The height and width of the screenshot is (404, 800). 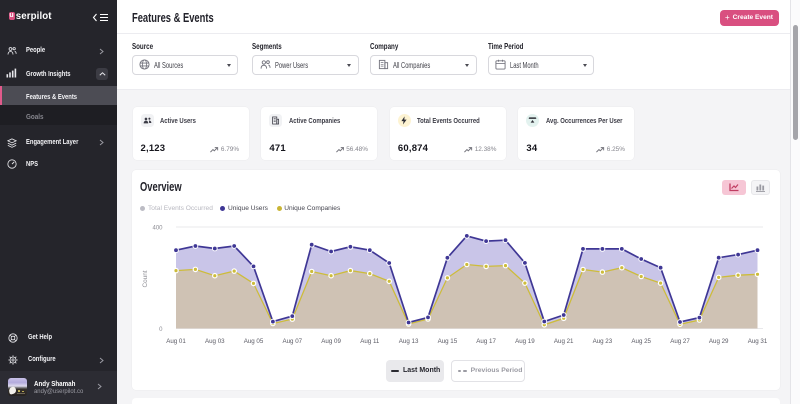 I want to click on svg-text: Aug 17, so click(x=486, y=340).